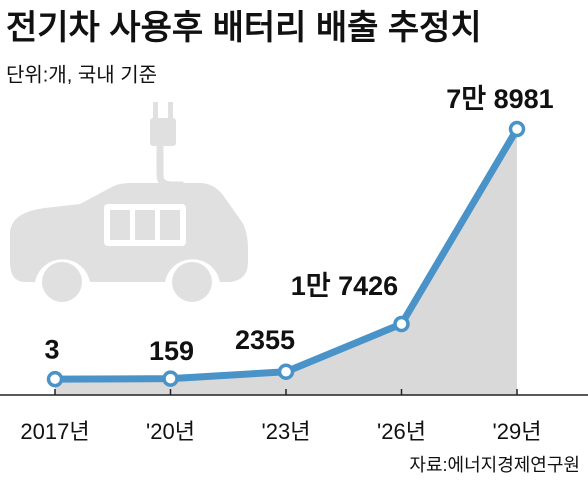 Image resolution: width=588 pixels, height=482 pixels. I want to click on x-tick-label: '26년, so click(401, 431).